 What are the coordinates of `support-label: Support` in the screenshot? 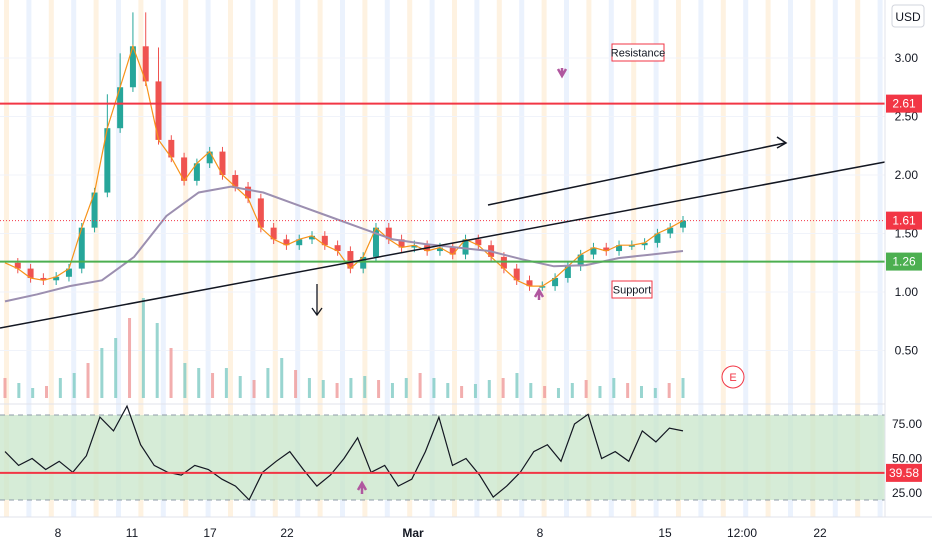 It's located at (632, 289).